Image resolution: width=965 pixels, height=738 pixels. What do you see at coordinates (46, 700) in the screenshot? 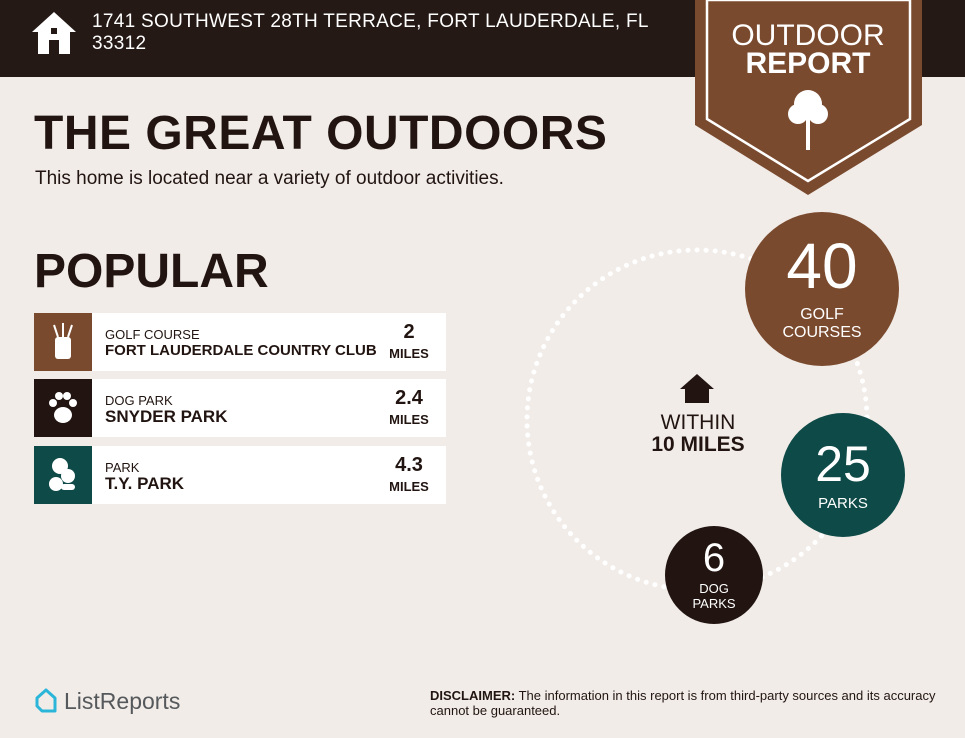
I see `brand-logo` at bounding box center [46, 700].